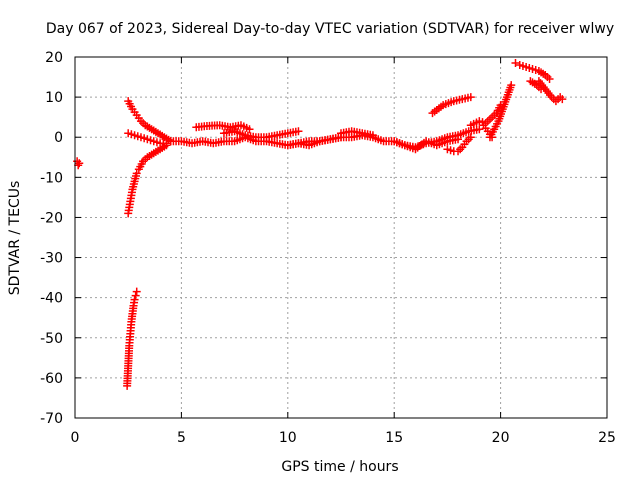 The width and height of the screenshot is (640, 484). Describe the element at coordinates (54, 98) in the screenshot. I see `y-tick-label: 10` at that location.